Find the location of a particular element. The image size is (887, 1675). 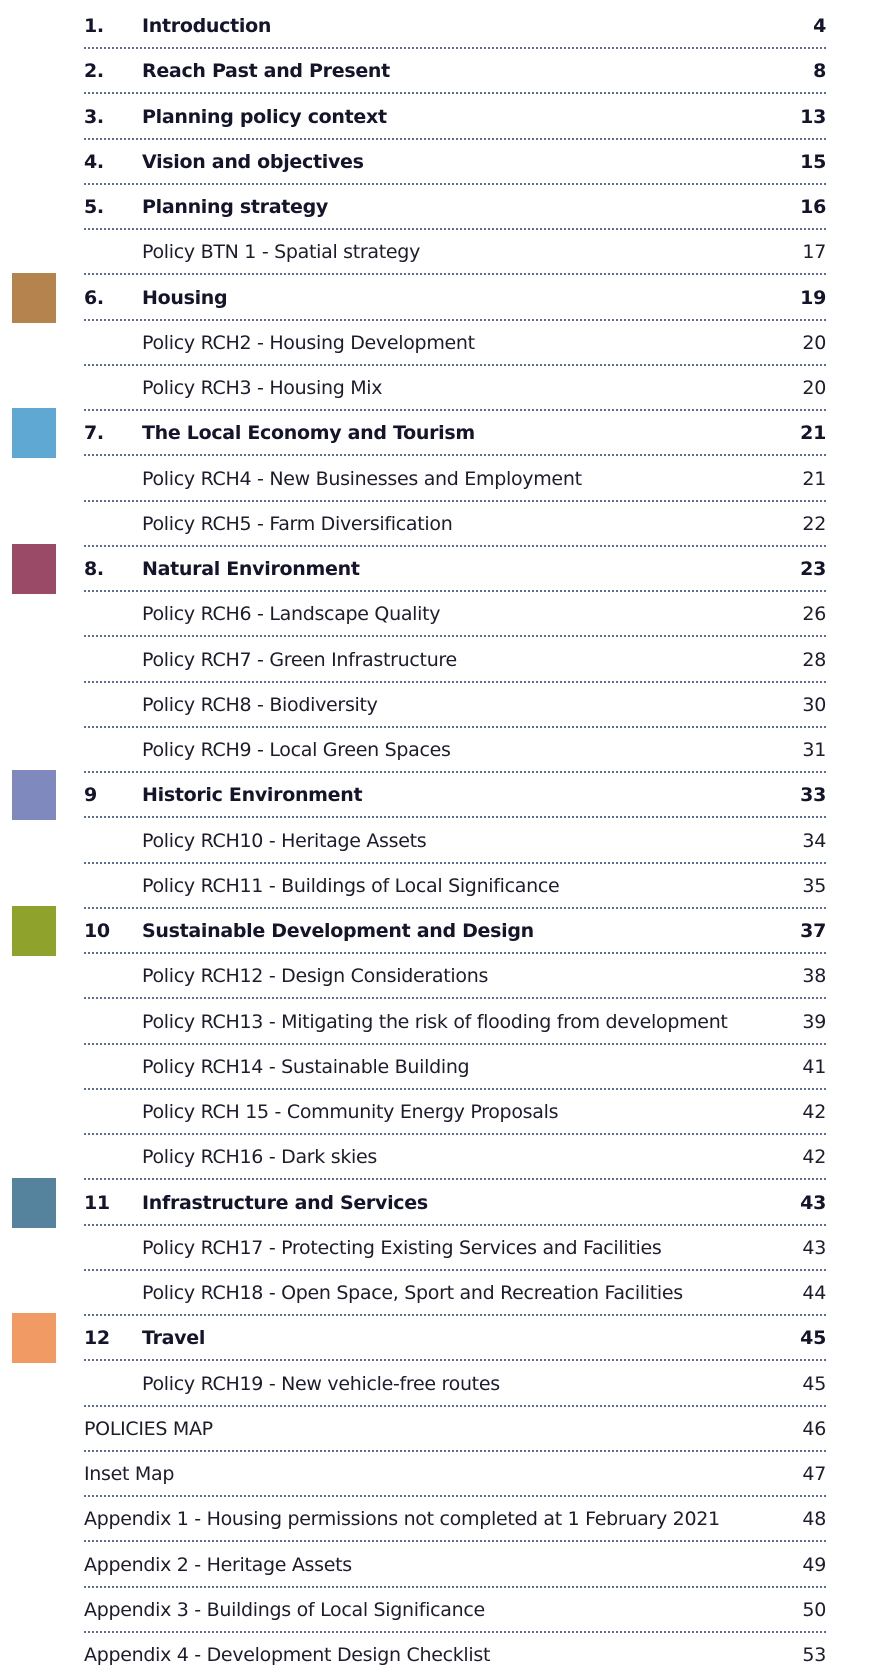

page-number: 46 is located at coordinates (814, 1428).